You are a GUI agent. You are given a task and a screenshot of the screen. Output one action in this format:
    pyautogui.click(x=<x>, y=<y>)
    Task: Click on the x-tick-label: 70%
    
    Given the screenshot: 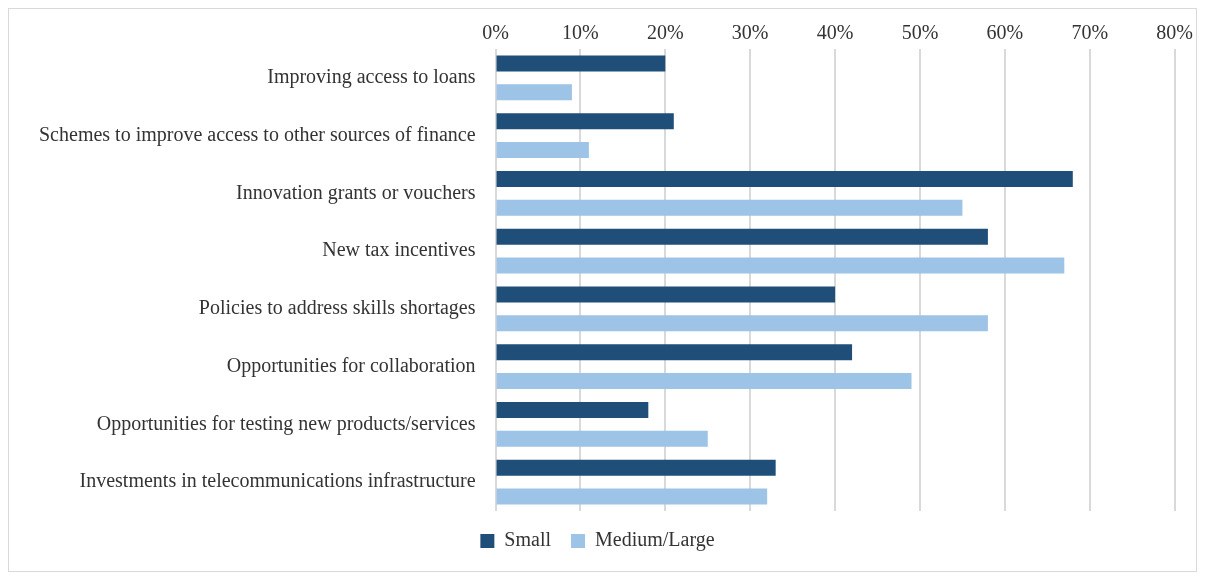 What is the action you would take?
    pyautogui.click(x=1090, y=32)
    